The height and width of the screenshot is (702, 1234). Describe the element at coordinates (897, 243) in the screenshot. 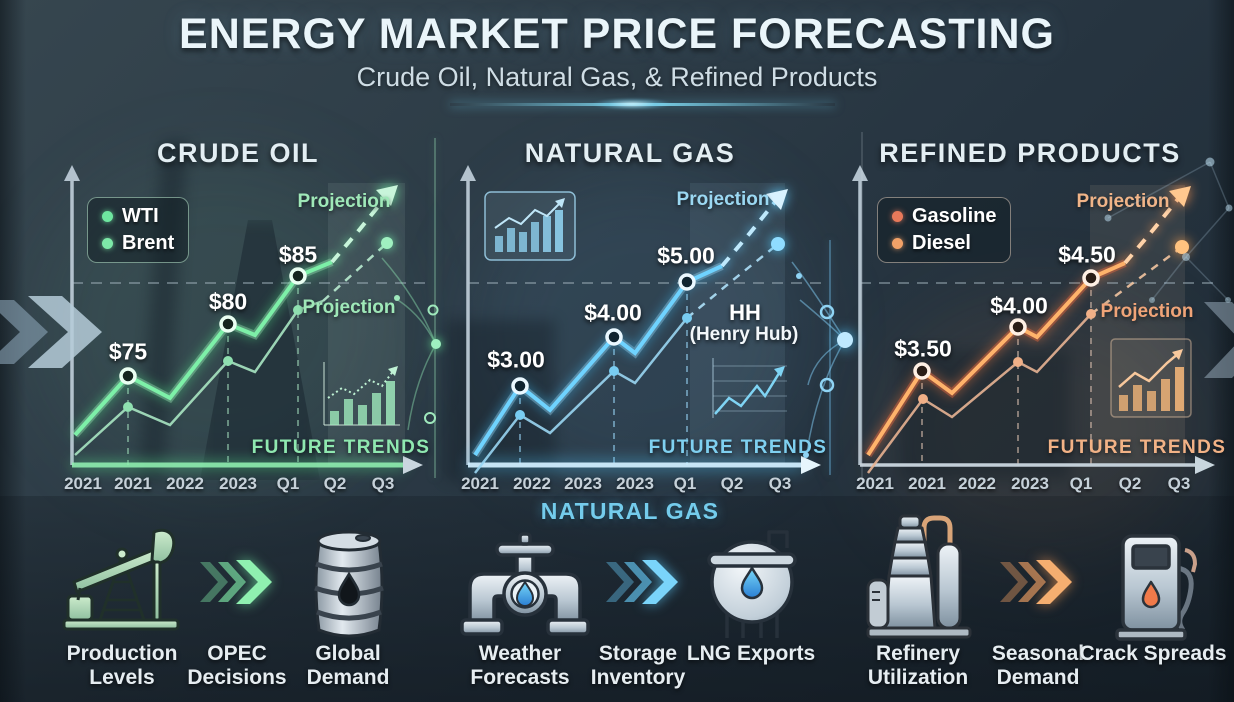

I see `diesel-dot-icon` at that location.